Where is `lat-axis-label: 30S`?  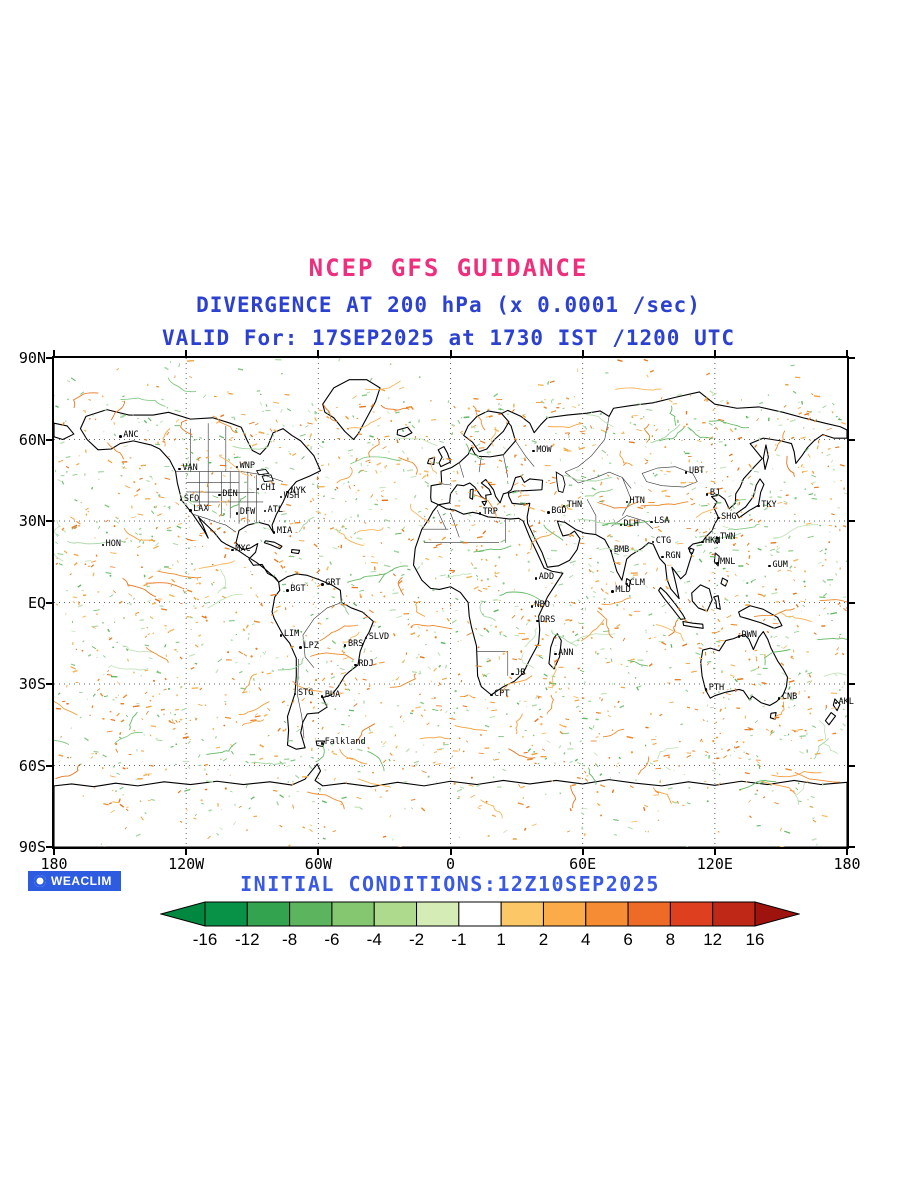 lat-axis-label: 30S is located at coordinates (32, 684).